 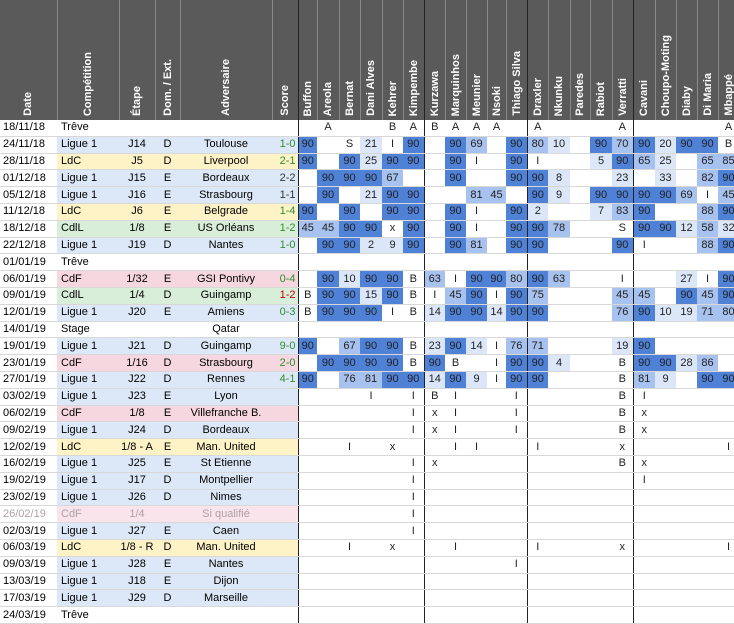 What do you see at coordinates (226, 312) in the screenshot?
I see `cell-opponent: Amiens` at bounding box center [226, 312].